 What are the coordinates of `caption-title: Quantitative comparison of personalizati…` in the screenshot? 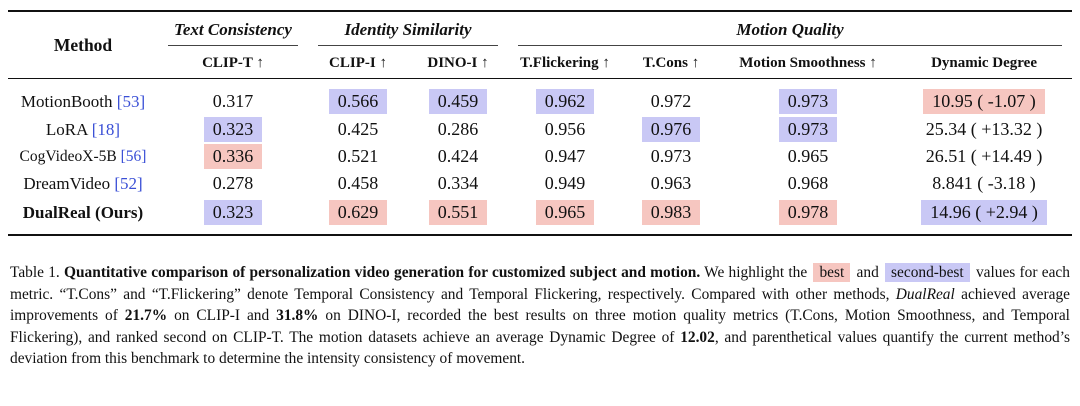 It's located at (382, 272).